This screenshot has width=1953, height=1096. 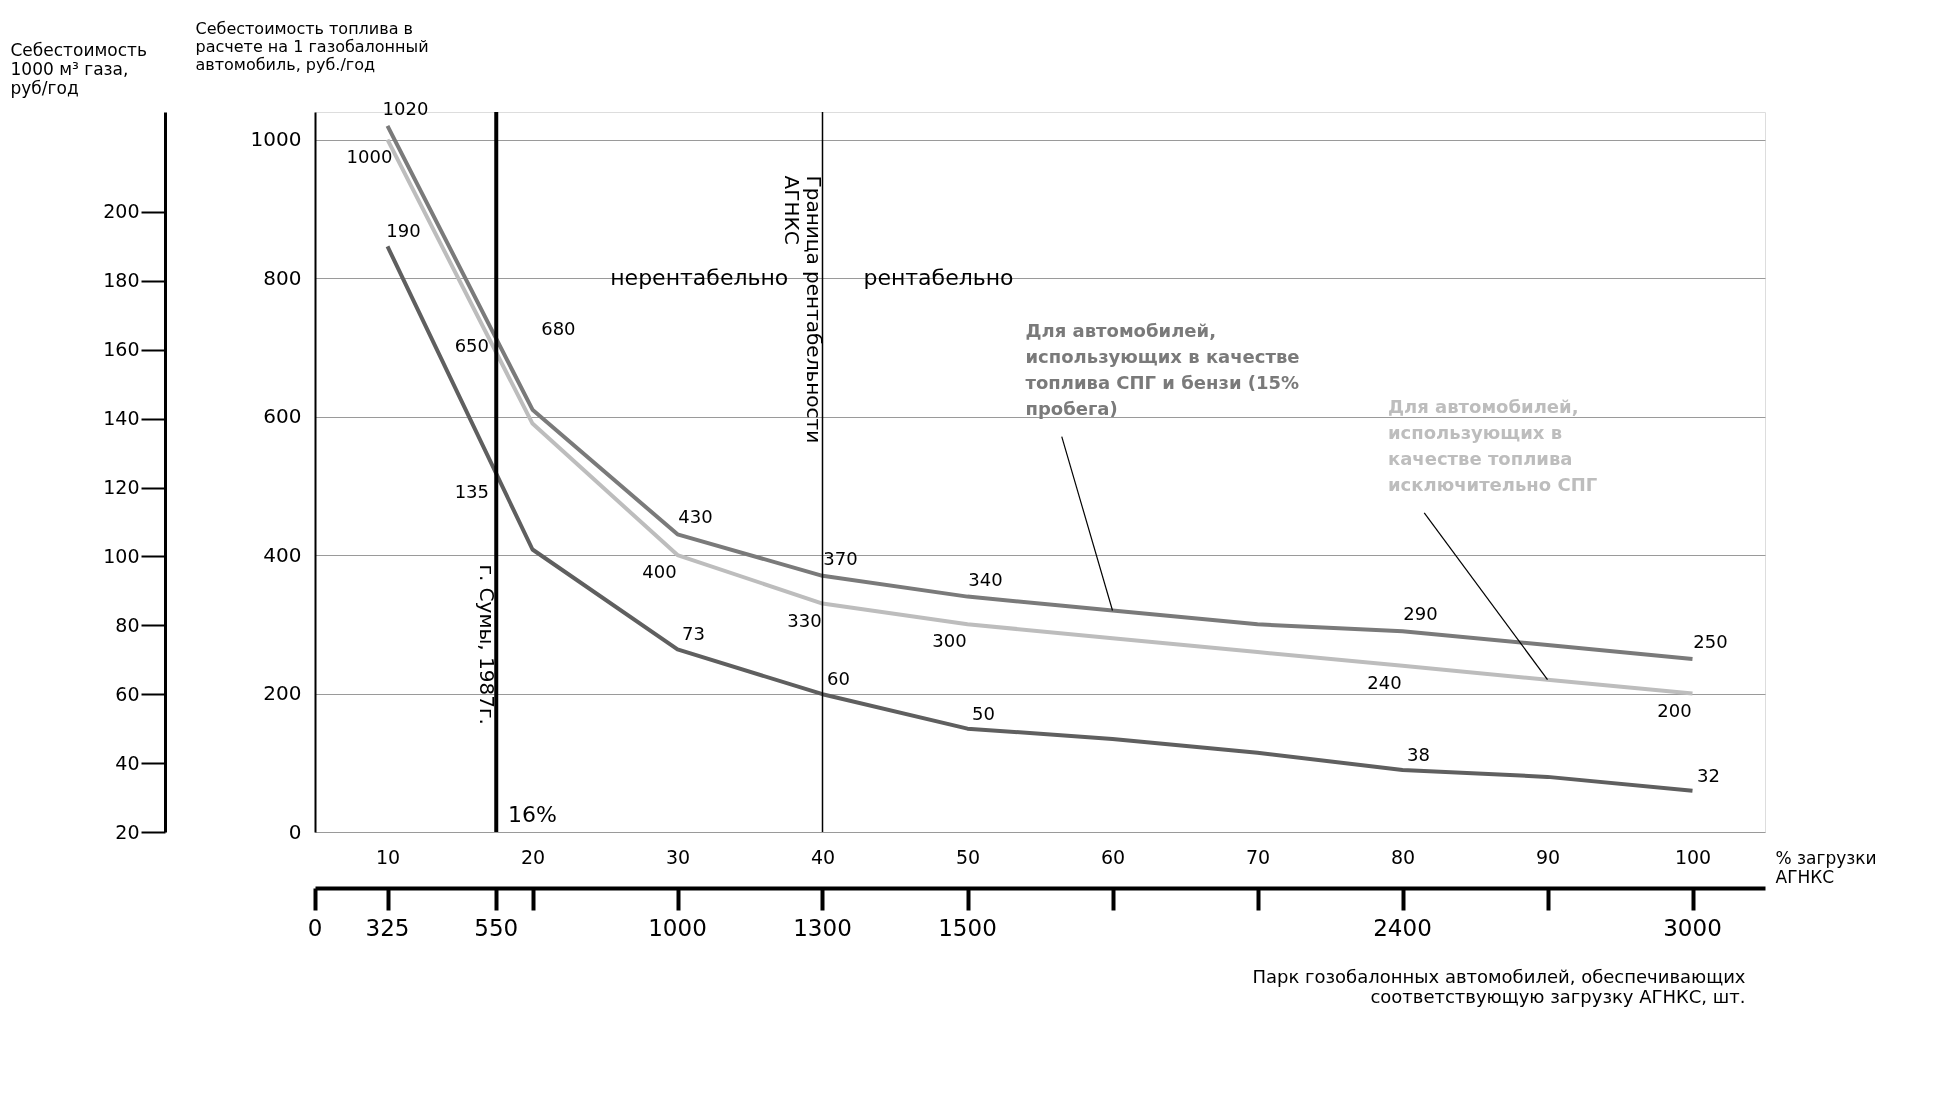 I want to click on y2-tick-label: 80, so click(x=127, y=624).